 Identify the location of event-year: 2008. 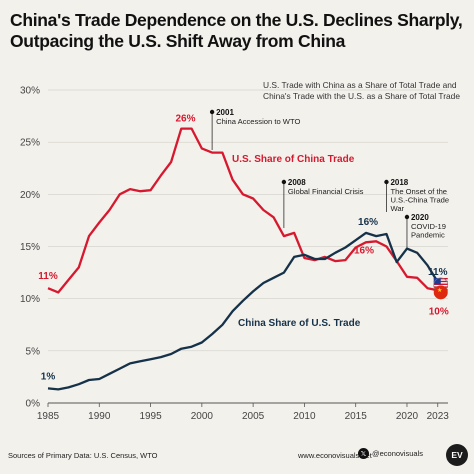
(297, 182).